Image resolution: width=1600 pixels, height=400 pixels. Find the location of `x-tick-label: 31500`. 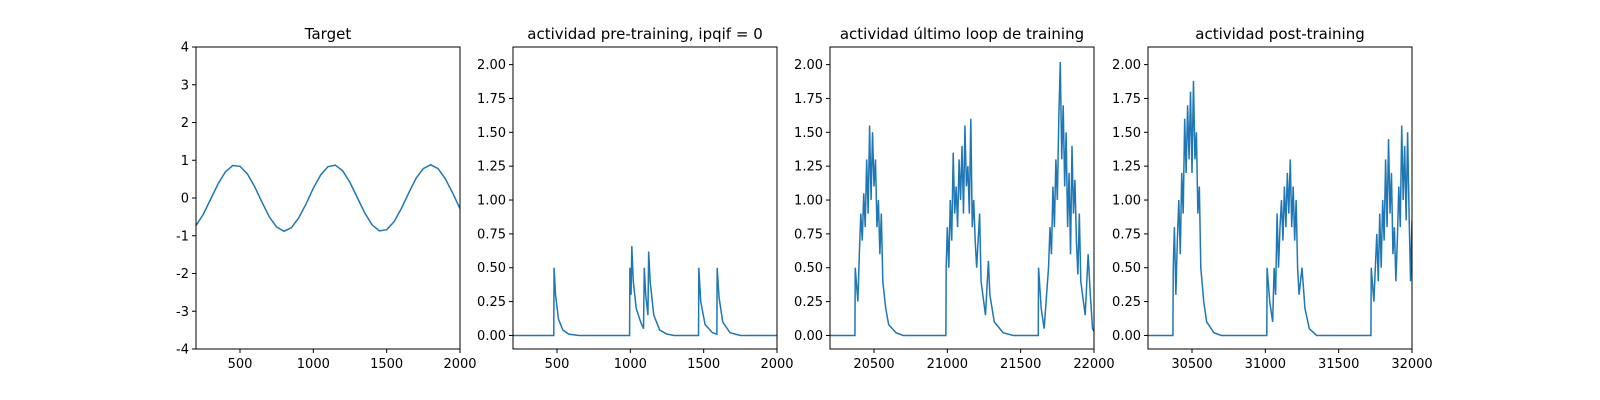

x-tick-label: 31500 is located at coordinates (1338, 364).